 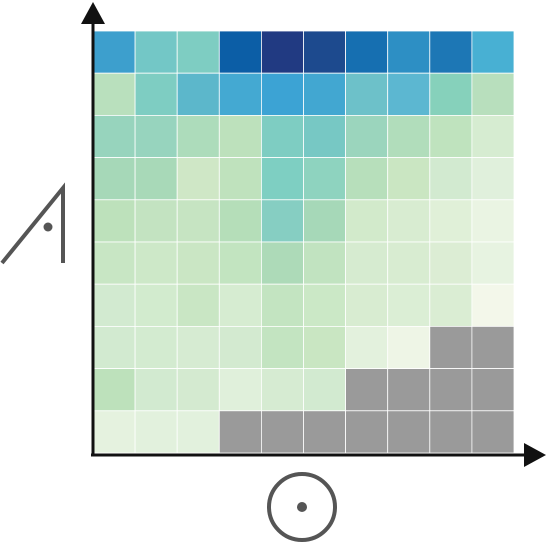 I want to click on y-axis-label-icon, so click(x=32, y=225).